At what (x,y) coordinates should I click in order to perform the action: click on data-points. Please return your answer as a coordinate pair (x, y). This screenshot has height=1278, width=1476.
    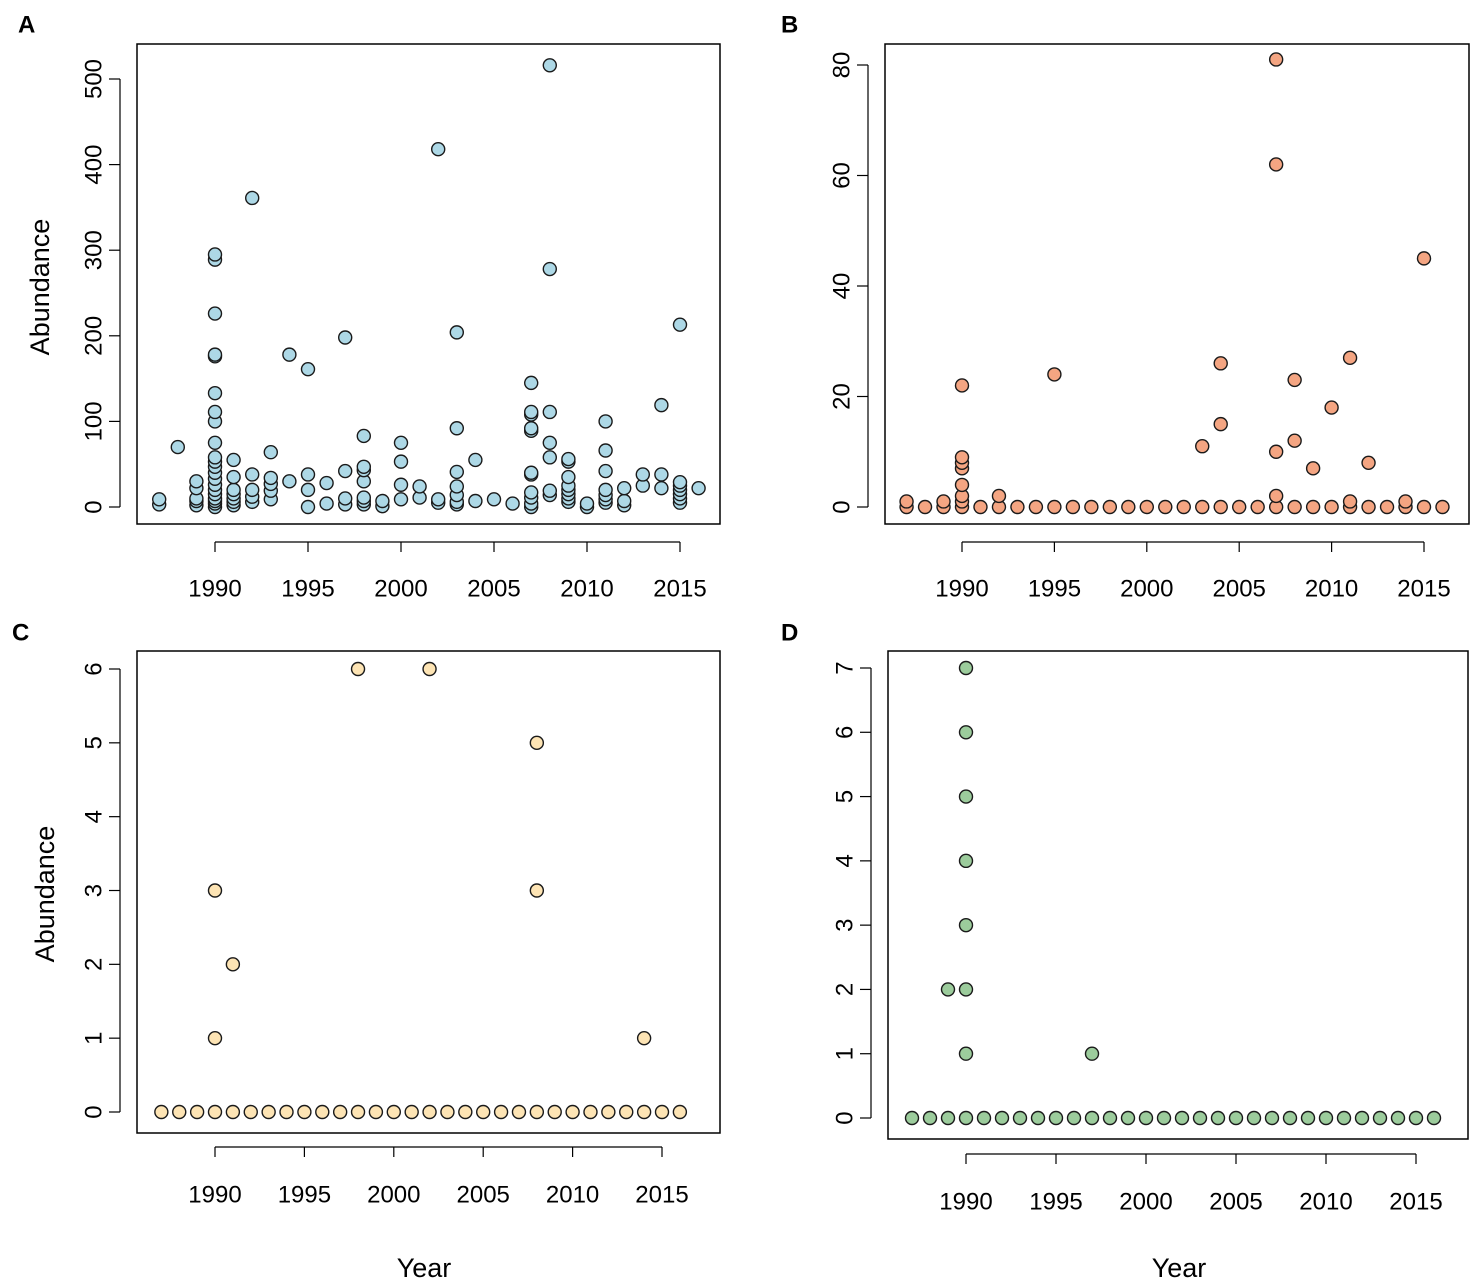
    Looking at the image, I should click on (1174, 283).